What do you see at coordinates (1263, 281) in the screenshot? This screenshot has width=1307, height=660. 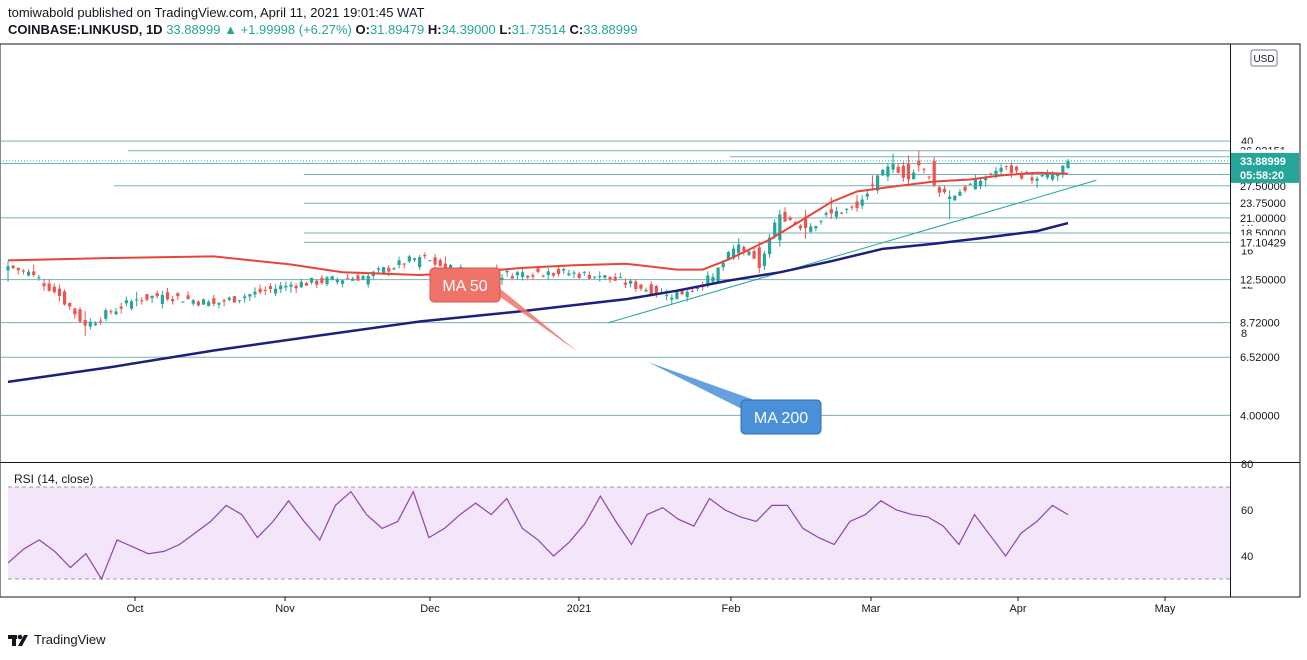 I see `level-label: 12.50000` at bounding box center [1263, 281].